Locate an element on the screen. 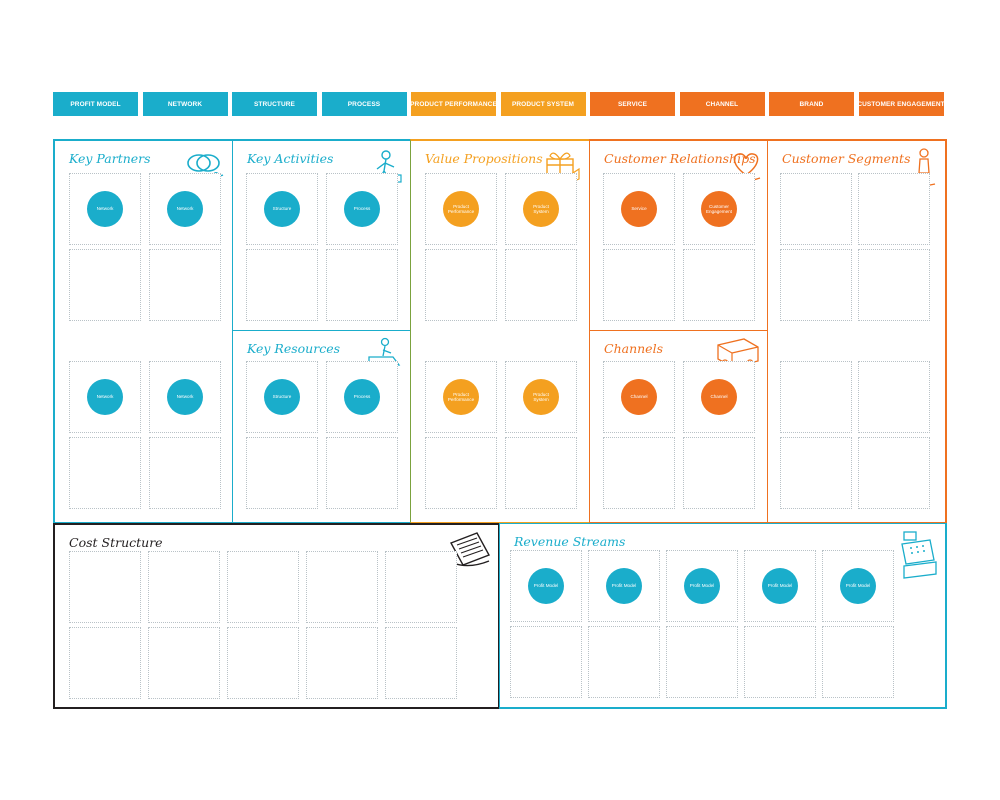 The height and width of the screenshot is (800, 1000). tab-customer-engagement: CUSTOMER ENGAGEMENT is located at coordinates (901, 104).